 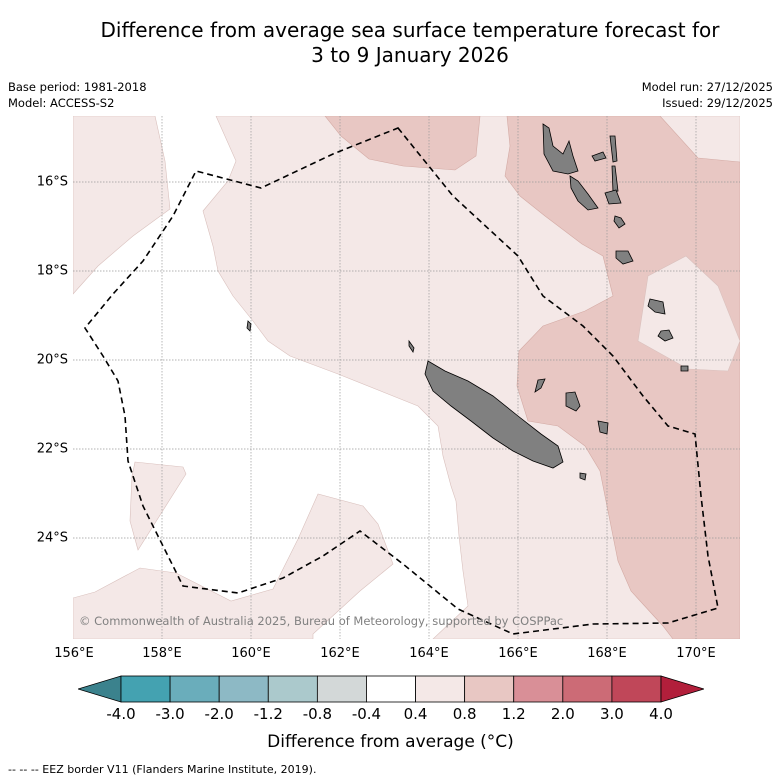 What do you see at coordinates (607, 653) in the screenshot?
I see `lon-label-168: 168°E` at bounding box center [607, 653].